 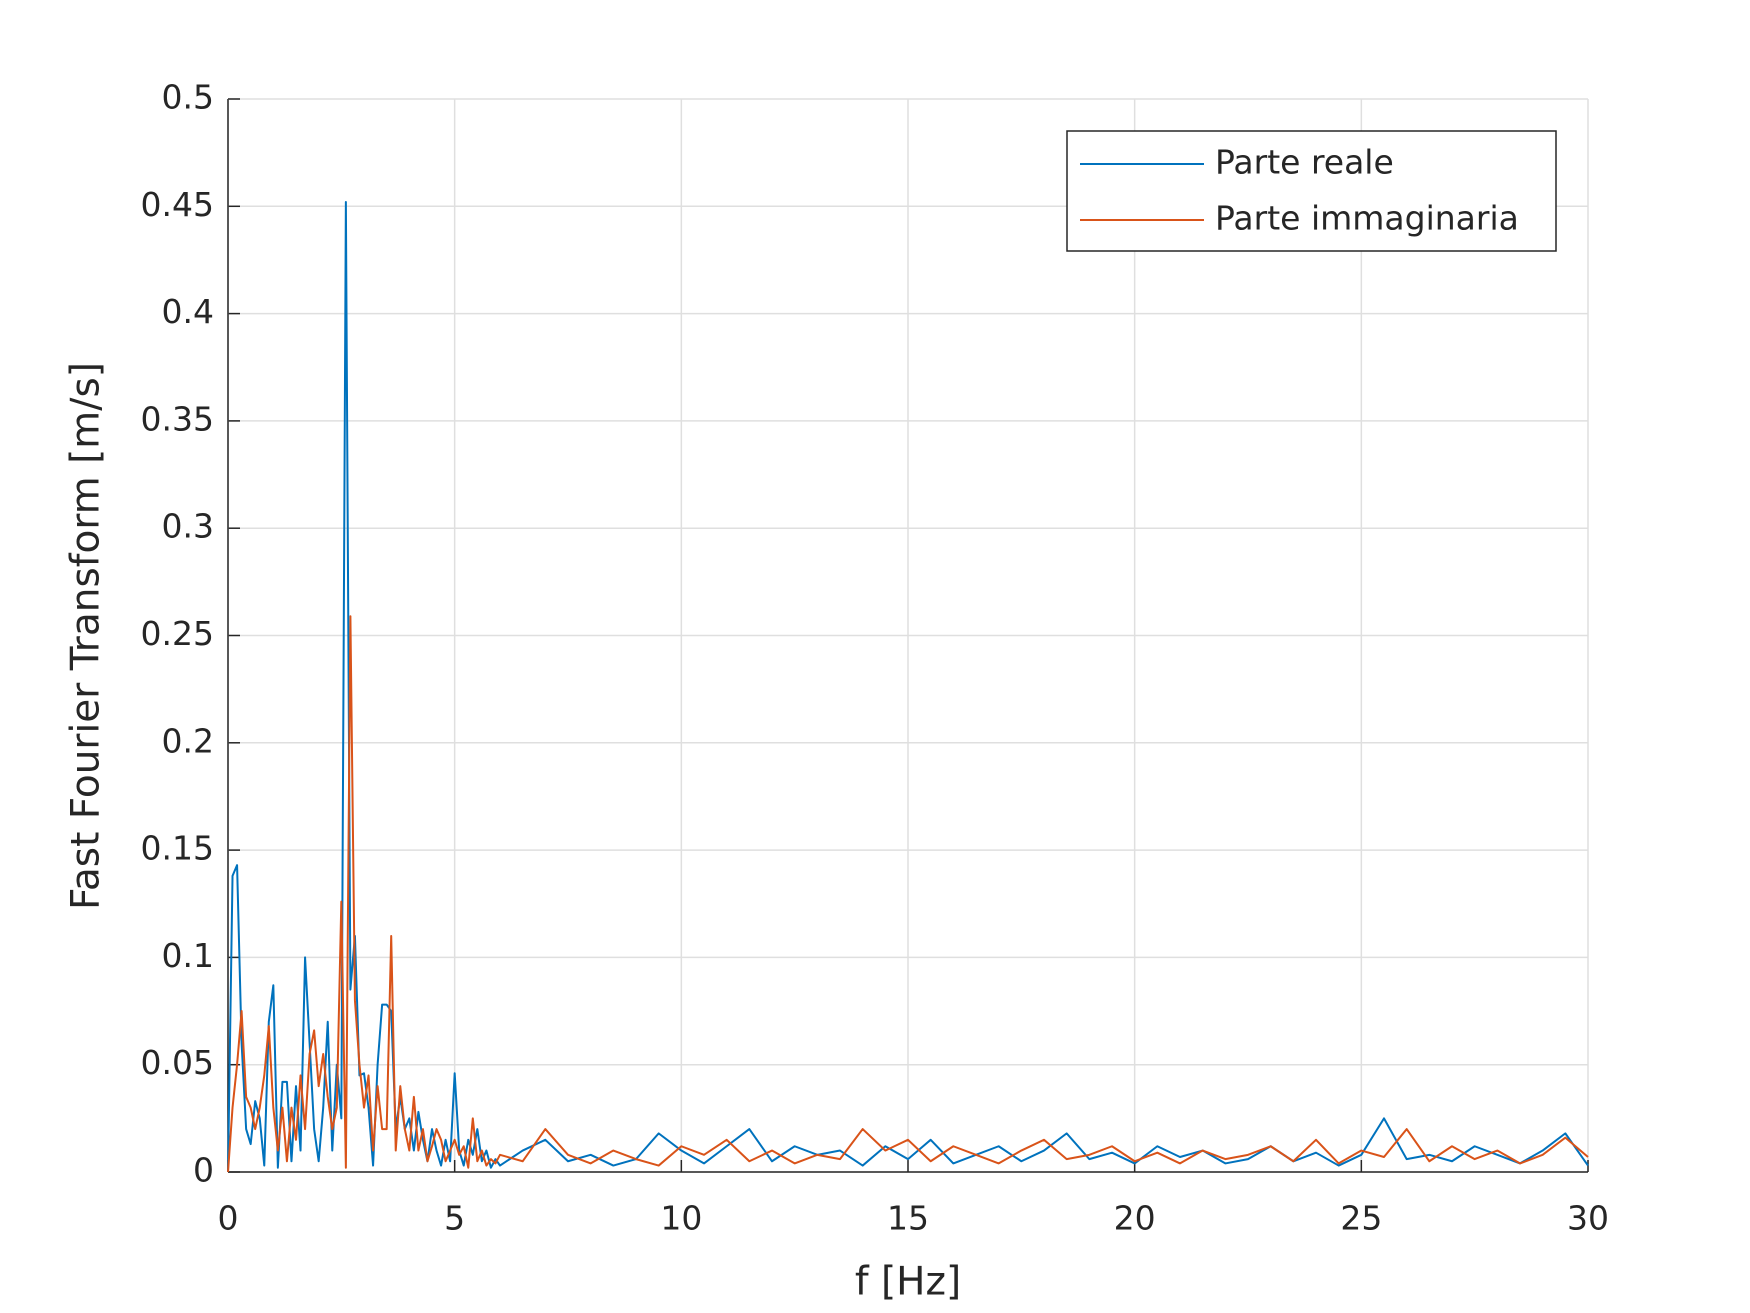 What do you see at coordinates (177, 848) in the screenshot?
I see `y-tick-label: 0.15` at bounding box center [177, 848].